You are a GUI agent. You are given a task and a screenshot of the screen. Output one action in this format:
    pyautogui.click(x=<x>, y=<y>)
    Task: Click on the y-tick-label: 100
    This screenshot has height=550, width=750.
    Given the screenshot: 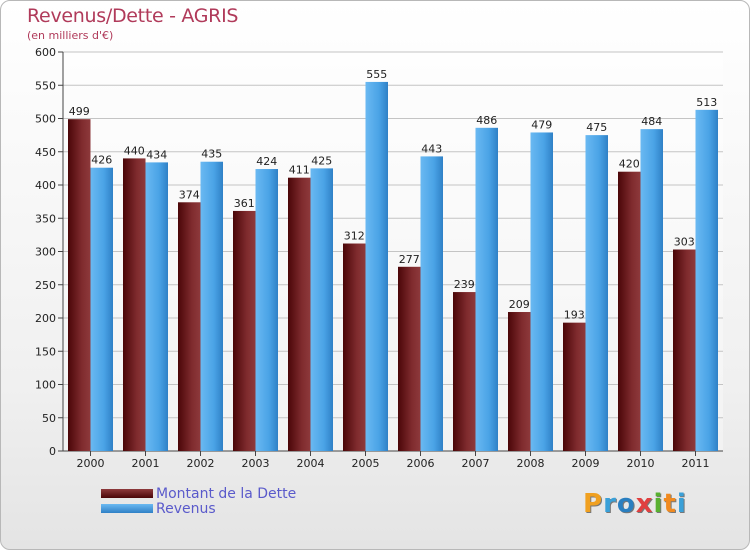 What is the action you would take?
    pyautogui.click(x=45, y=385)
    